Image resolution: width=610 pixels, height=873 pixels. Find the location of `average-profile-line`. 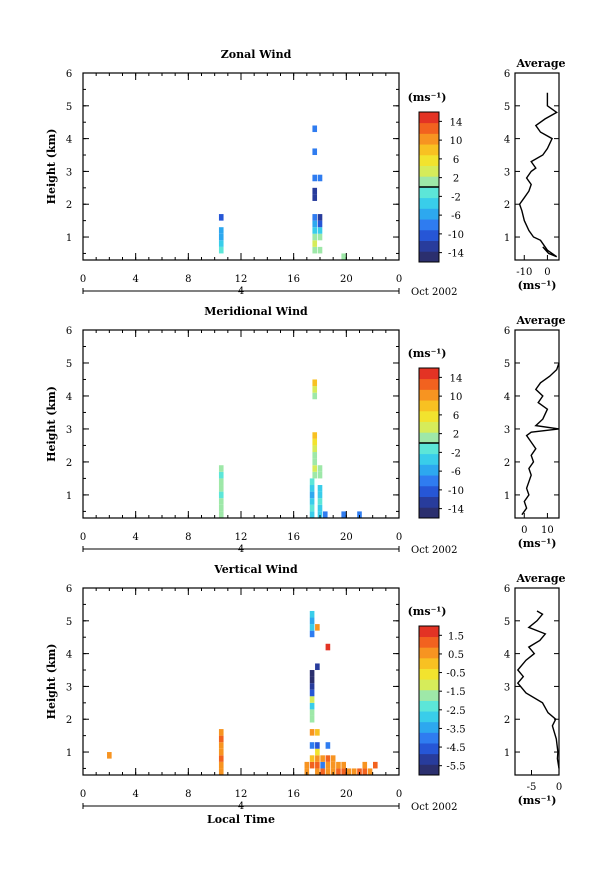

average-profile-line is located at coordinates (538, 175).